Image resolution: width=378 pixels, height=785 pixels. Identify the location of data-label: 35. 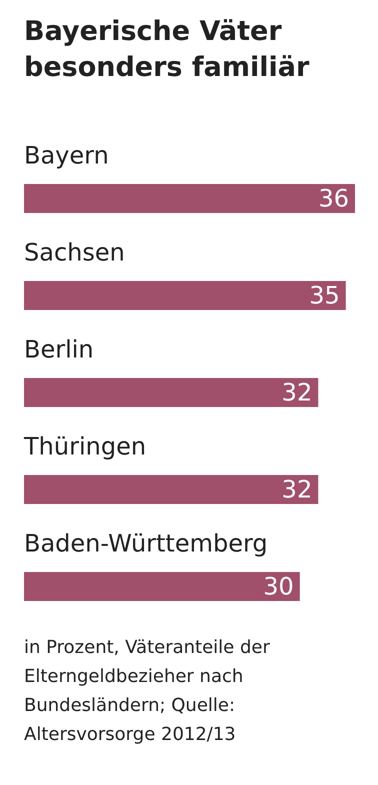
(324, 296).